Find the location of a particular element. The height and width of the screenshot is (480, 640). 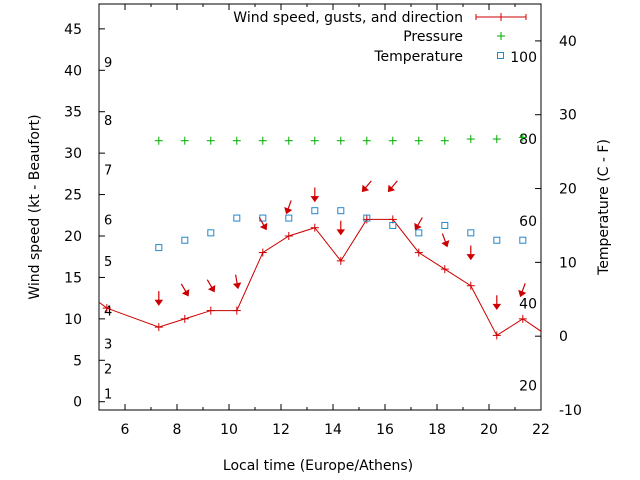

legend-key-wind is located at coordinates (501, 17).